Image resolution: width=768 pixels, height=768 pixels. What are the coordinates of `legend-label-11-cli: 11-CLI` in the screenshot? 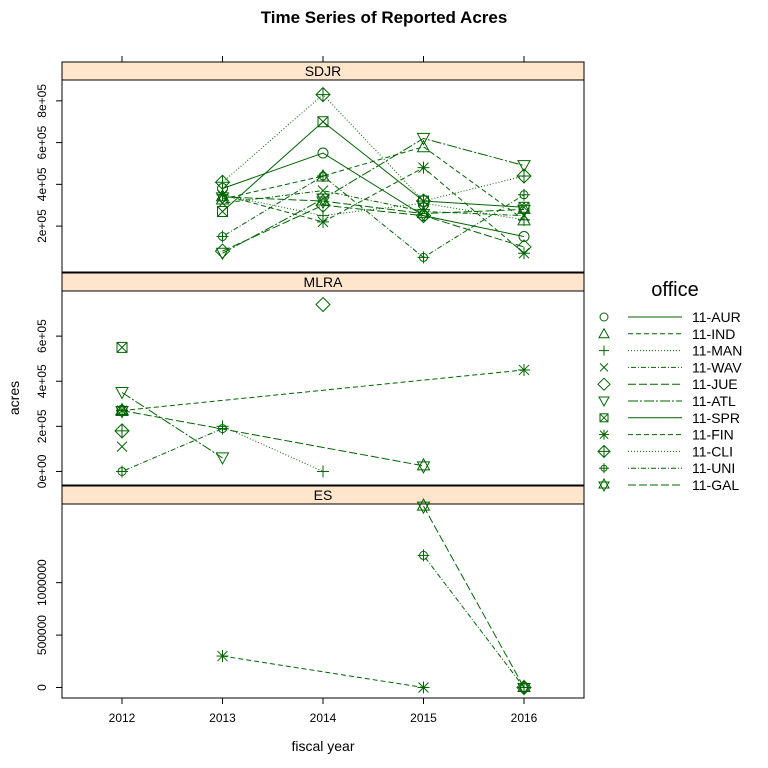 It's located at (712, 451).